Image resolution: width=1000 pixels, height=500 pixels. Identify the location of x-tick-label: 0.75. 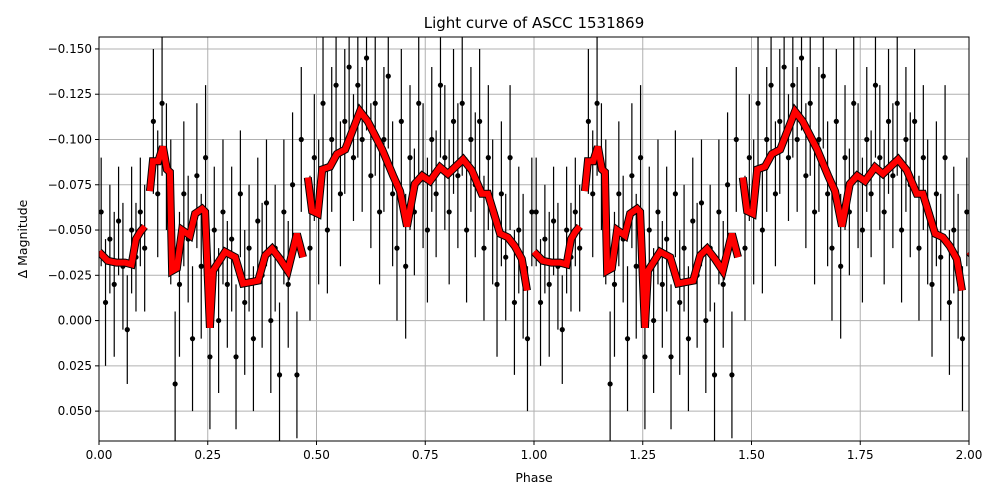
(425, 455).